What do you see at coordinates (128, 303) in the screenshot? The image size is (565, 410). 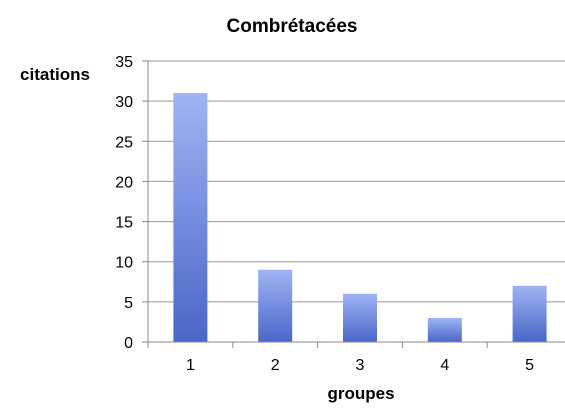 I see `y-tick-label: 5` at bounding box center [128, 303].